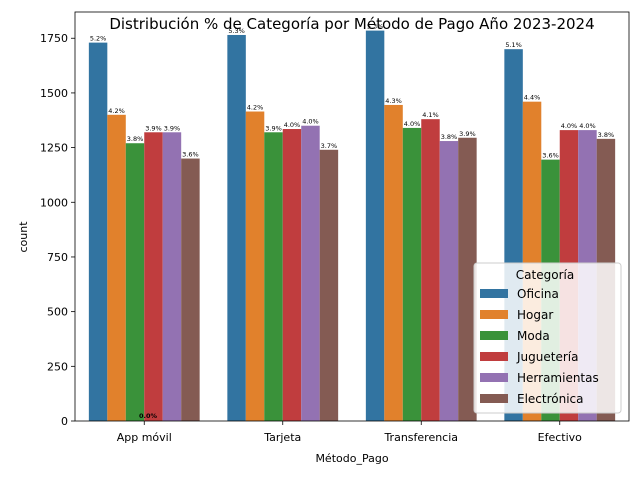  Describe the element at coordinates (430, 270) in the screenshot. I see `bar-juguetería-2` at that location.